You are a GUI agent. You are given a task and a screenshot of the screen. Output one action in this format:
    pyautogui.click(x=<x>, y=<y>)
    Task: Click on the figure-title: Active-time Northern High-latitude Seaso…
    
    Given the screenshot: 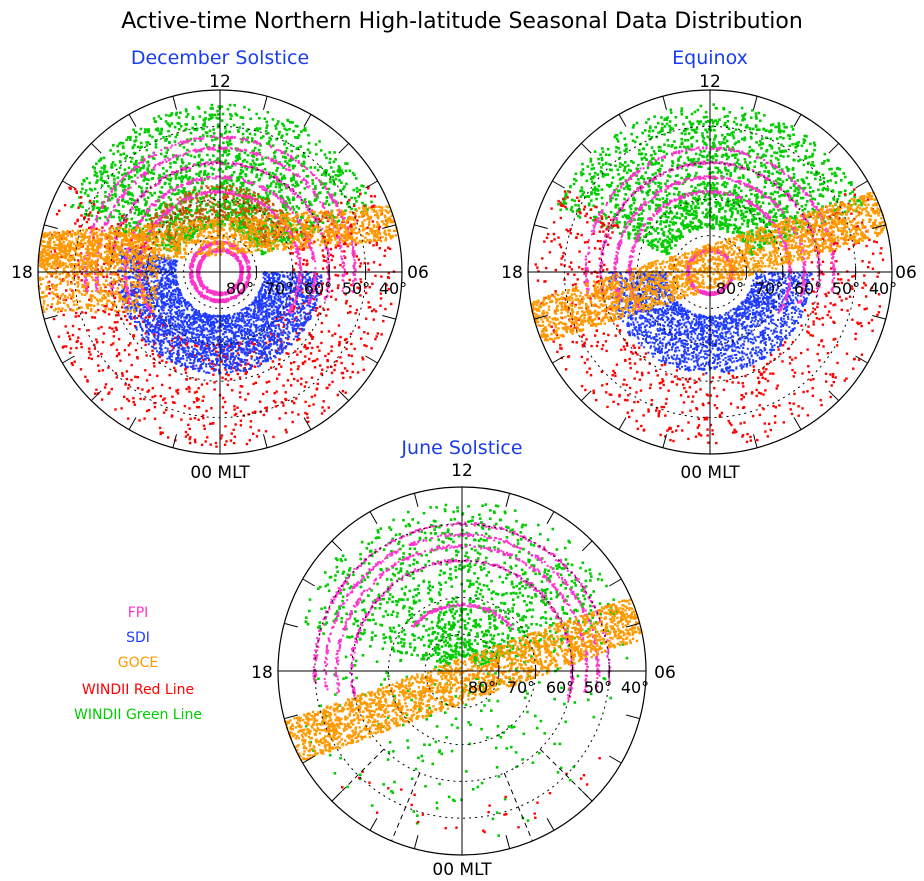 What is the action you would take?
    pyautogui.click(x=462, y=21)
    